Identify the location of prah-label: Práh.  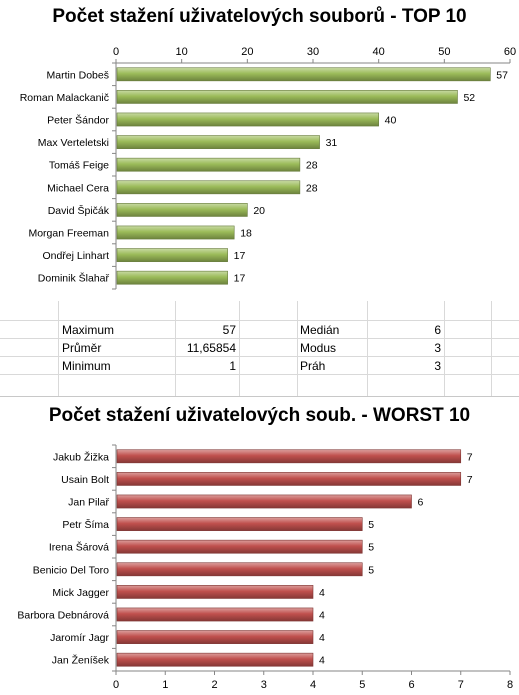
(313, 366).